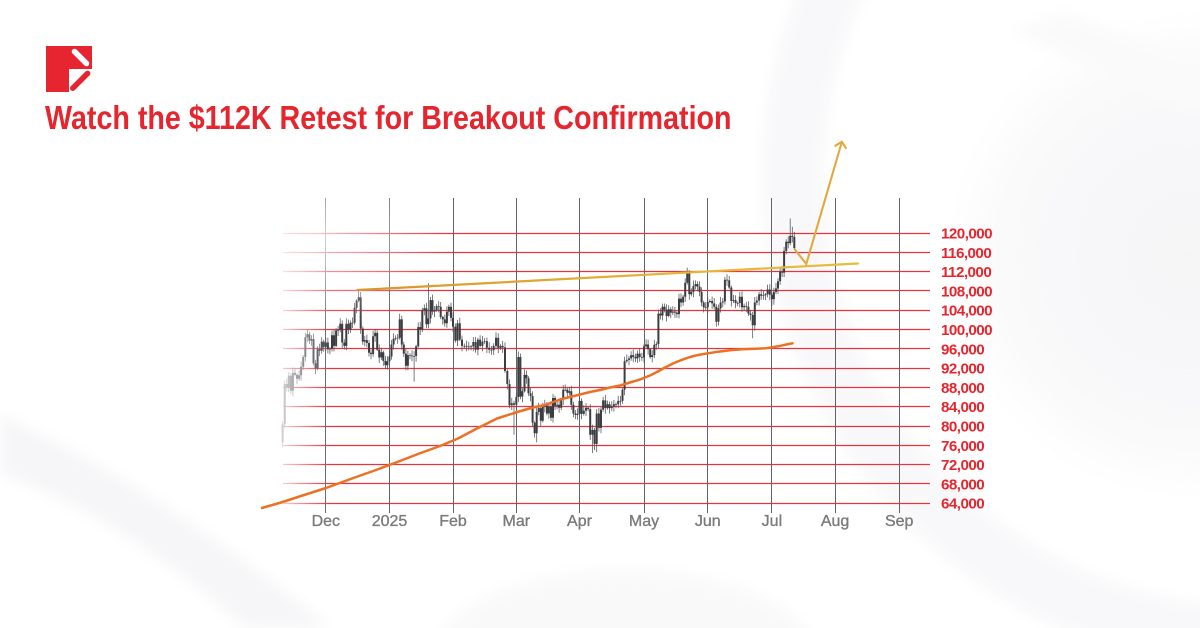  Describe the element at coordinates (962, 465) in the screenshot. I see `svg-text: 72,000` at that location.